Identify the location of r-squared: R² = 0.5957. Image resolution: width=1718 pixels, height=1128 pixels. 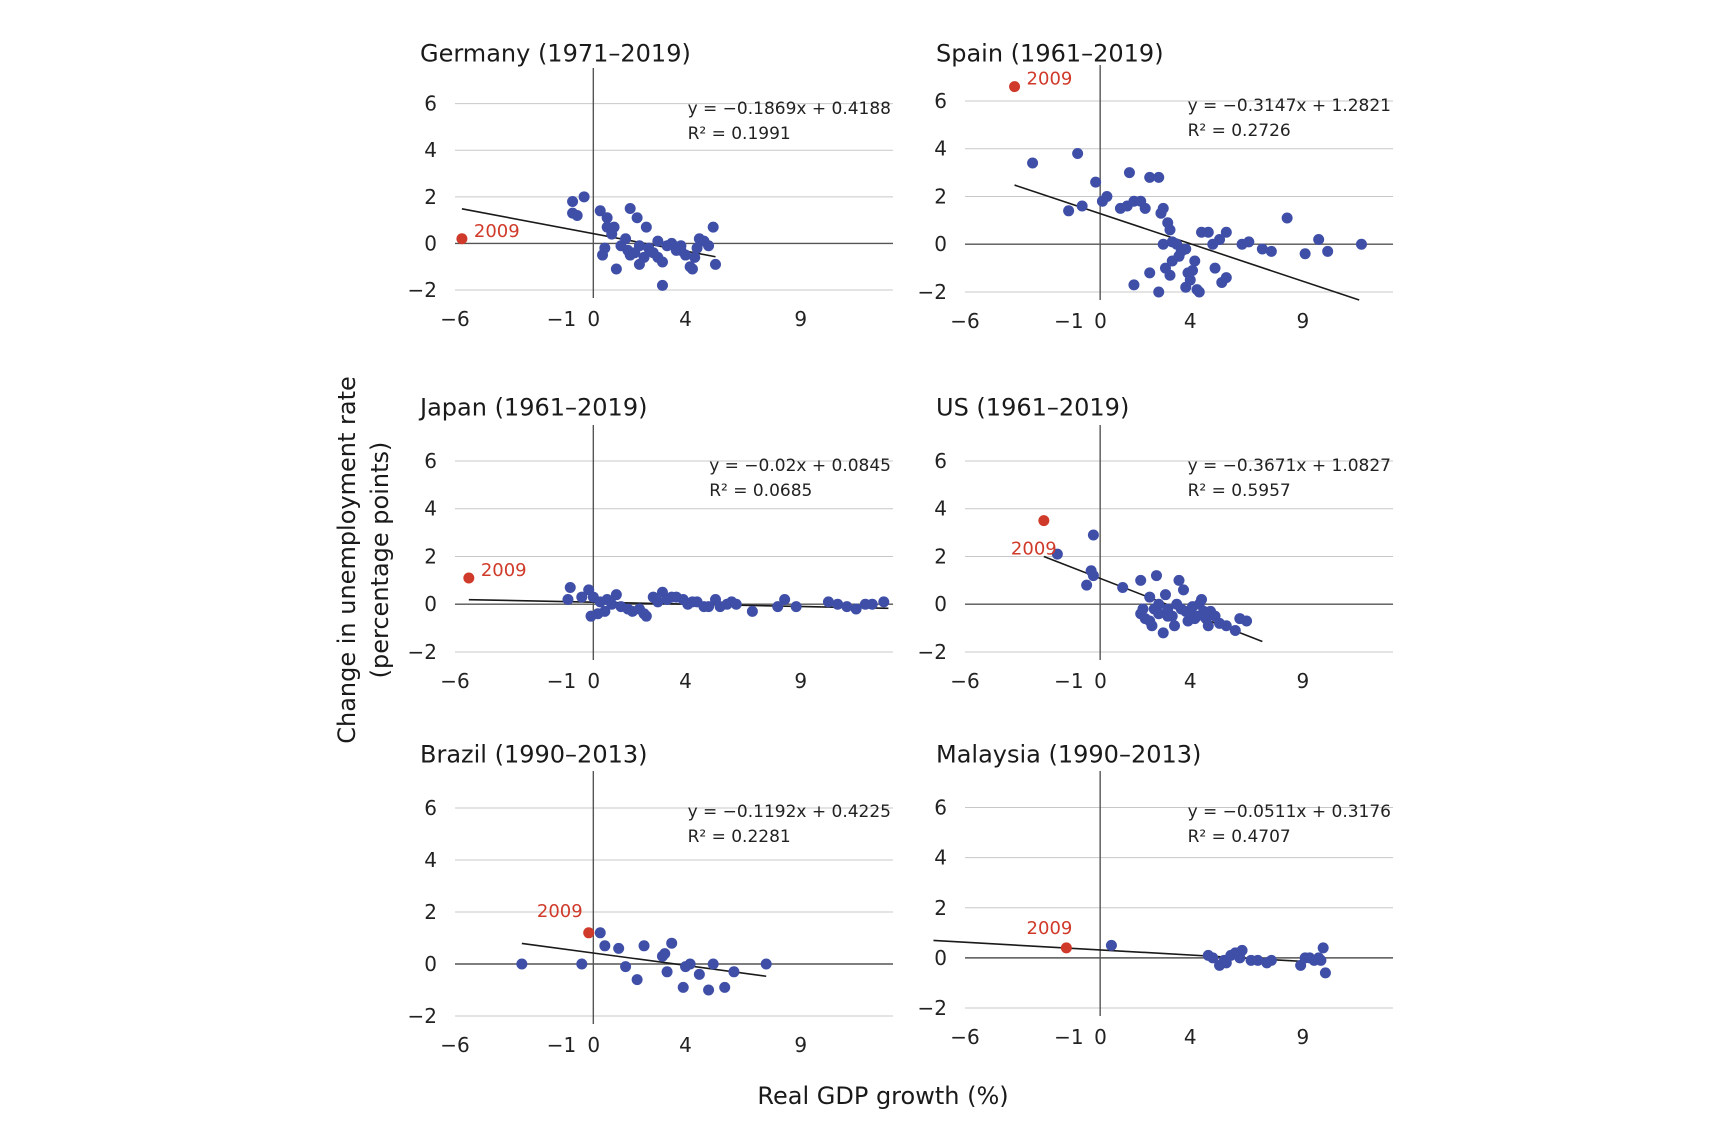
(1239, 491).